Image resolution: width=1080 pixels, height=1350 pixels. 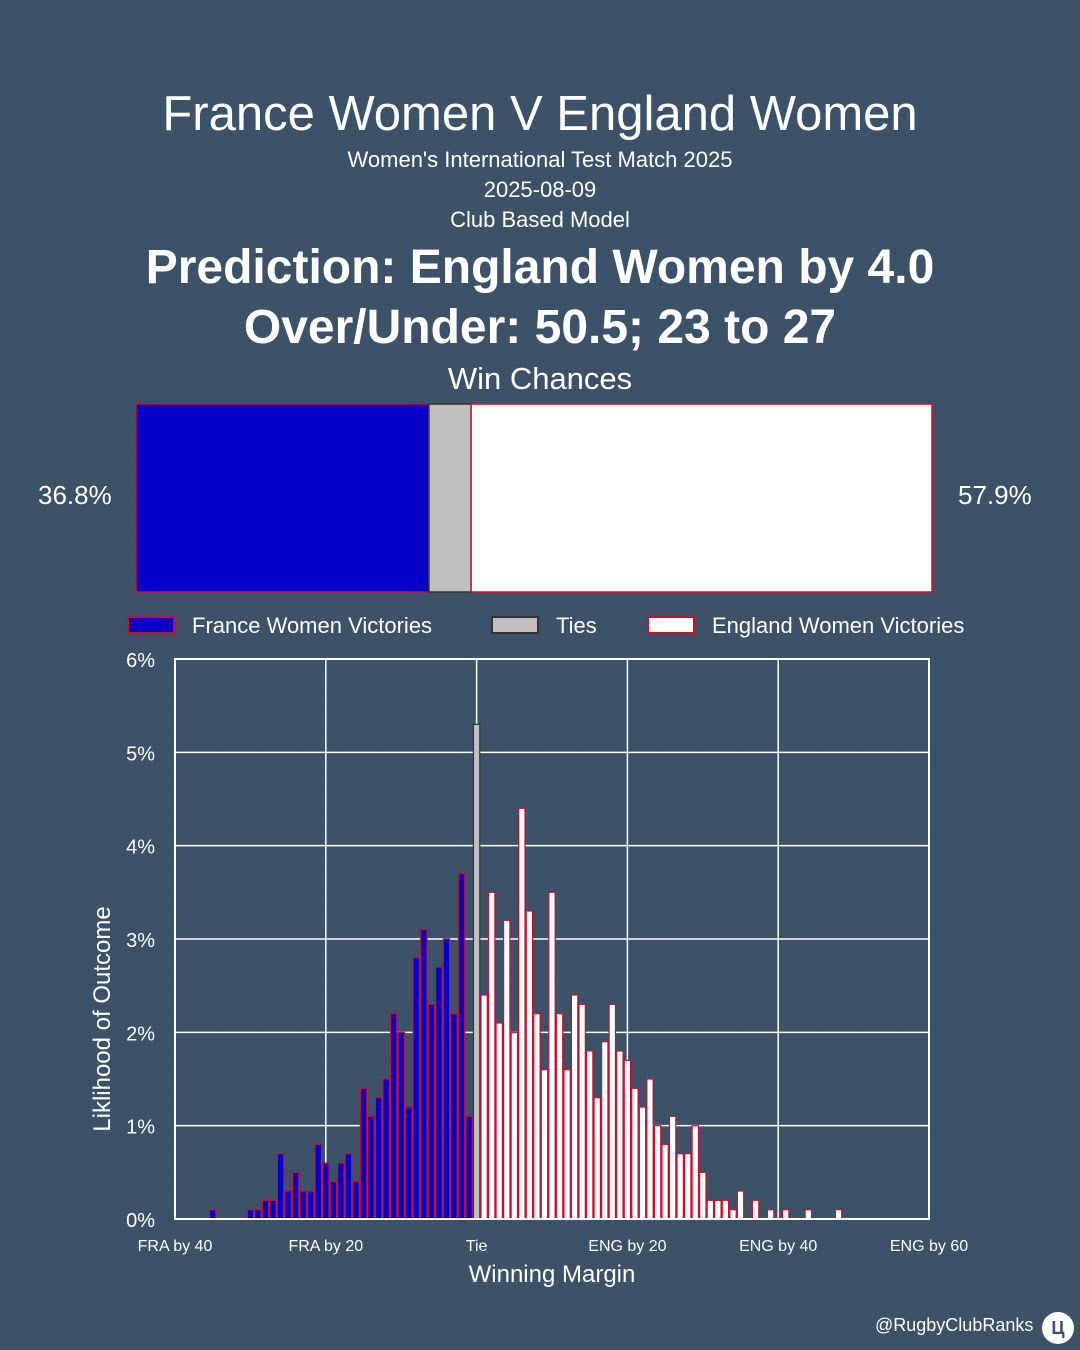 I want to click on france-win-segment, so click(x=282, y=498).